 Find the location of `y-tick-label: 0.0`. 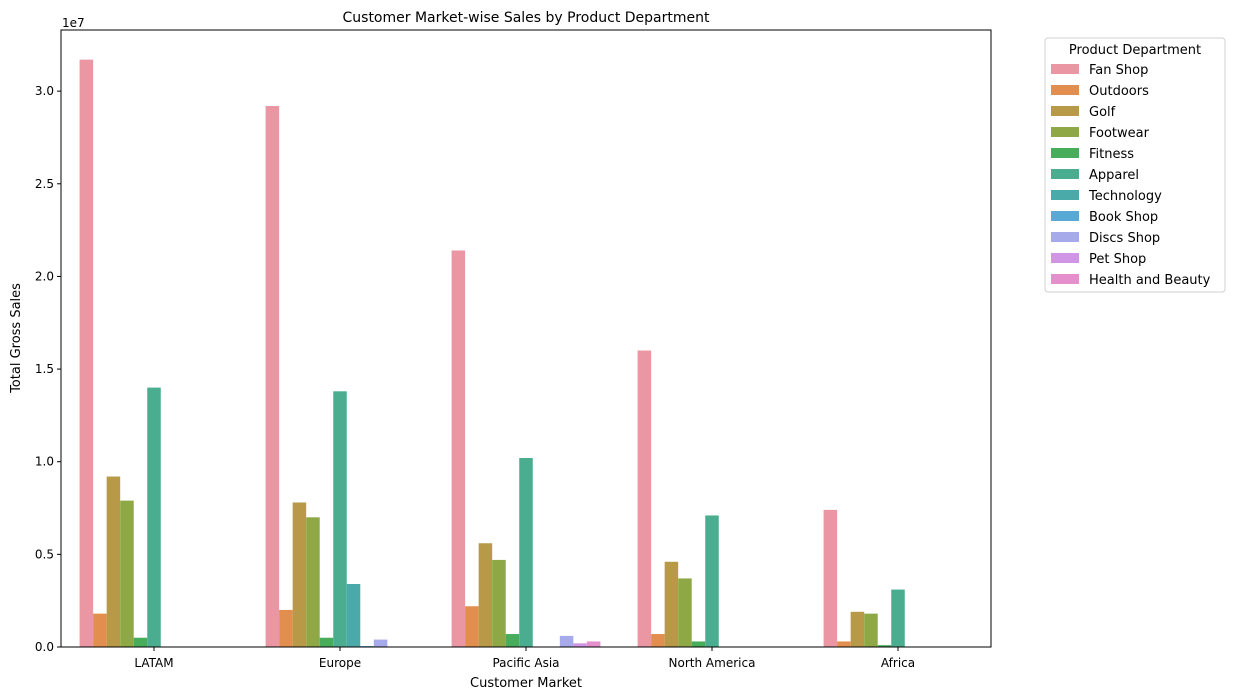

y-tick-label: 0.0 is located at coordinates (44, 647).